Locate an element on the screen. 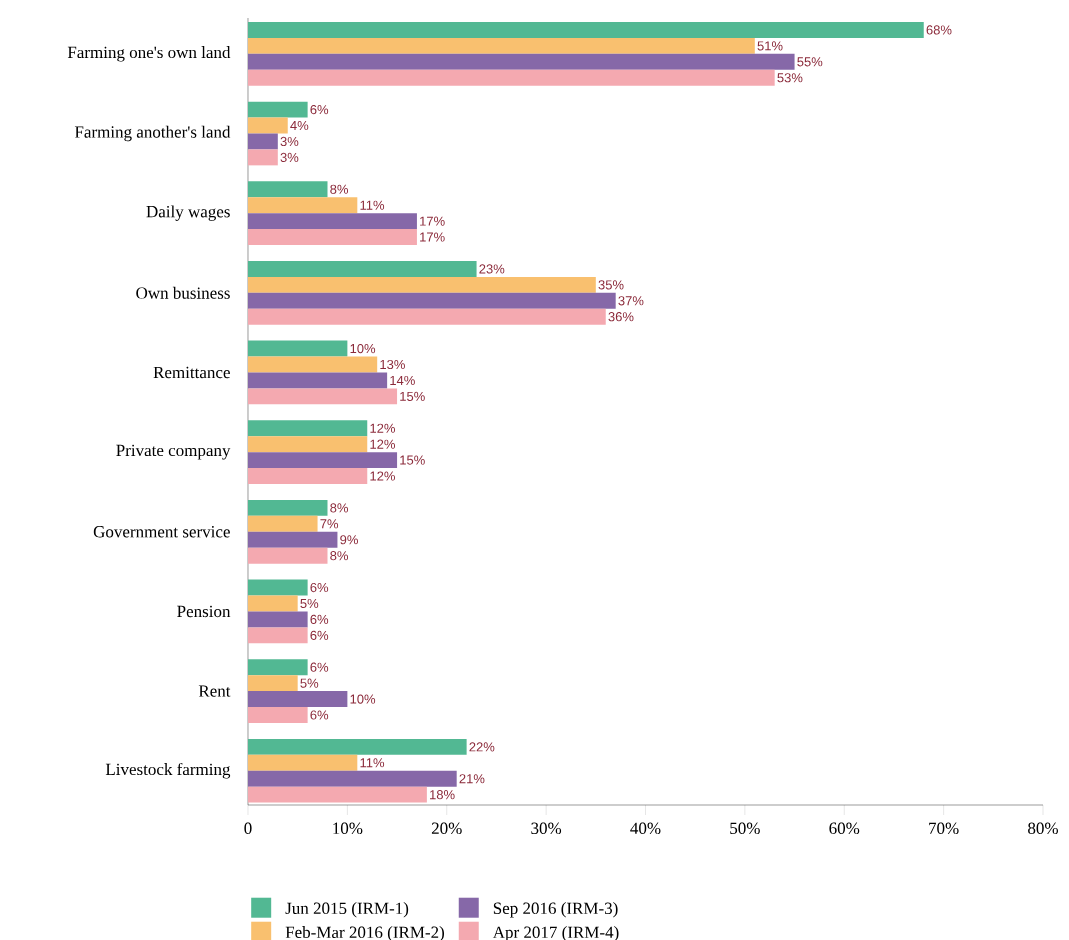 This screenshot has height=940, width=1069. data-label: 4% is located at coordinates (299, 126).